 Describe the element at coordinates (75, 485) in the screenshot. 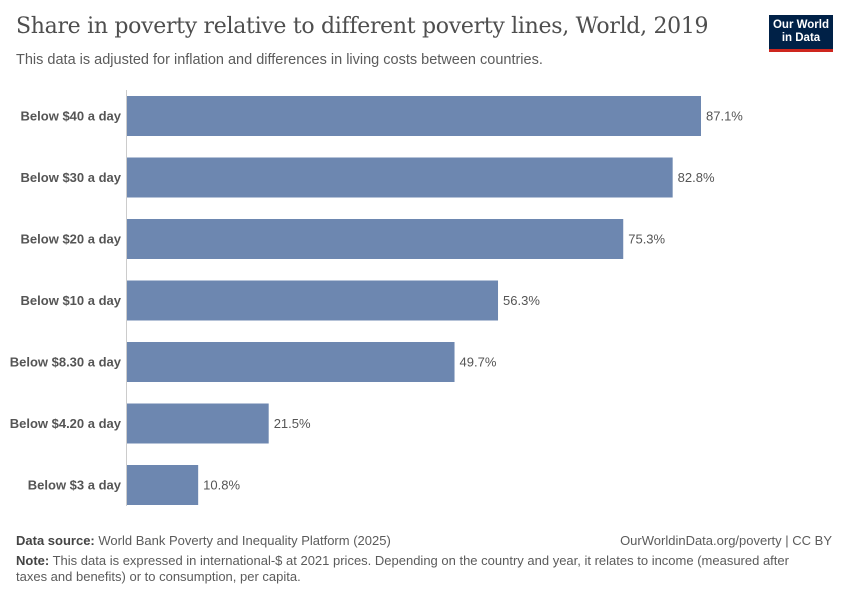

I see `category-label: Below $3 a day` at that location.